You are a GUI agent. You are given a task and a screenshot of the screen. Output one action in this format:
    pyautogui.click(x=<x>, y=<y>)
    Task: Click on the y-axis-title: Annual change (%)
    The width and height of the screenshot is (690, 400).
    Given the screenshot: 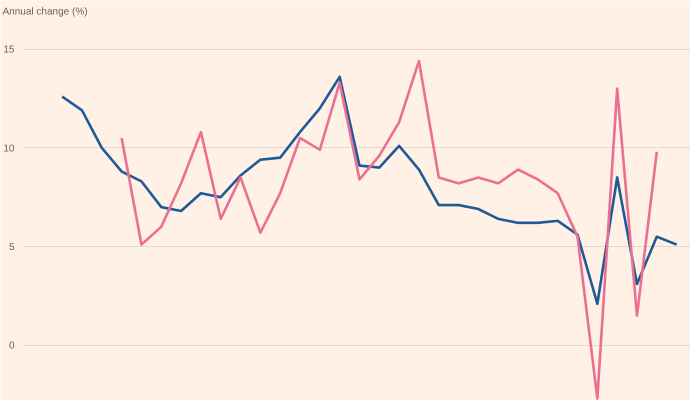 What is the action you would take?
    pyautogui.click(x=45, y=12)
    